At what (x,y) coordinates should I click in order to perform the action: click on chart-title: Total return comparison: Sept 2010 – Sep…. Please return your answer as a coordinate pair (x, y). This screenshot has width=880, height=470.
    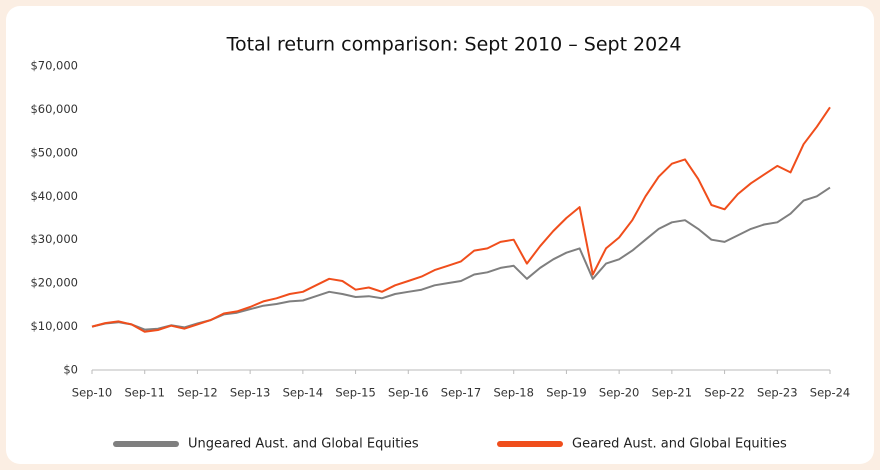
    Looking at the image, I should click on (454, 45).